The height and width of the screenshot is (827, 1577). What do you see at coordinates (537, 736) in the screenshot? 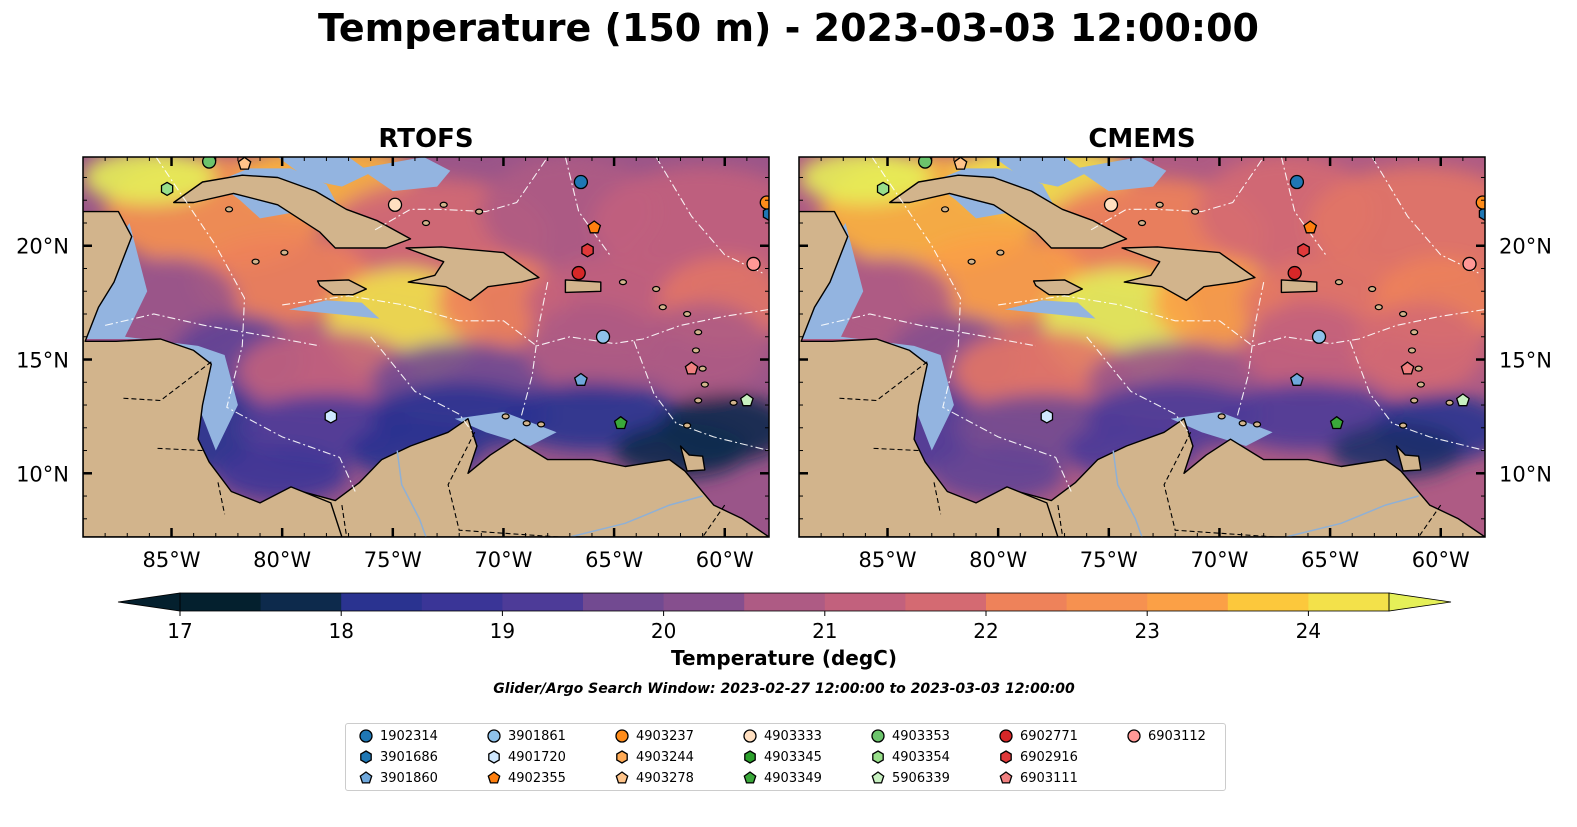
I see `legend-label: 3901861` at bounding box center [537, 736].